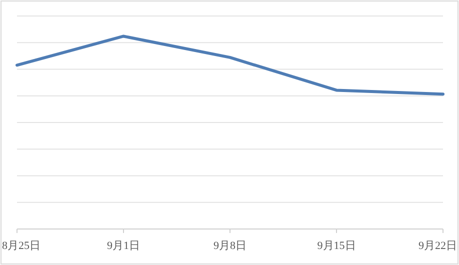 This screenshot has height=265, width=459. What do you see at coordinates (230, 246) in the screenshot?
I see `x-tick-label: 9月8日` at bounding box center [230, 246].